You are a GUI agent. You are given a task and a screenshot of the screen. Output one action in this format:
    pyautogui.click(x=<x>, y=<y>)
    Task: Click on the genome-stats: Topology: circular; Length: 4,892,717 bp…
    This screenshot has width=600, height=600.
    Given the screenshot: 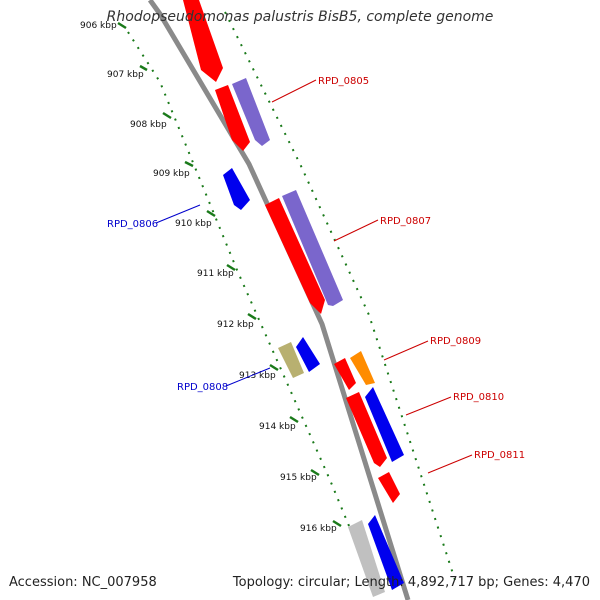 What is the action you would take?
    pyautogui.click(x=411, y=582)
    